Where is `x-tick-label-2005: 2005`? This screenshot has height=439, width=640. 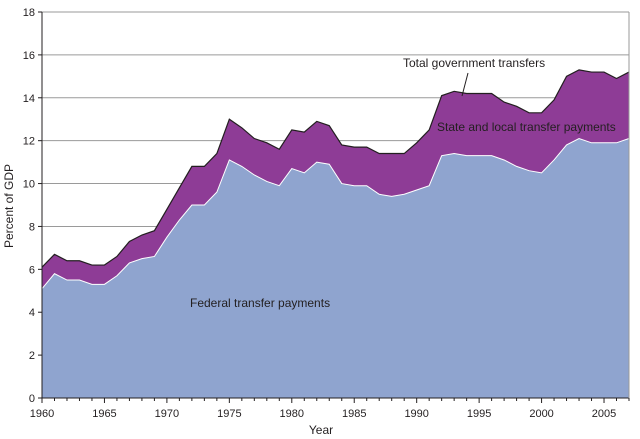 x-tick-label-2005: 2005 is located at coordinates (604, 414).